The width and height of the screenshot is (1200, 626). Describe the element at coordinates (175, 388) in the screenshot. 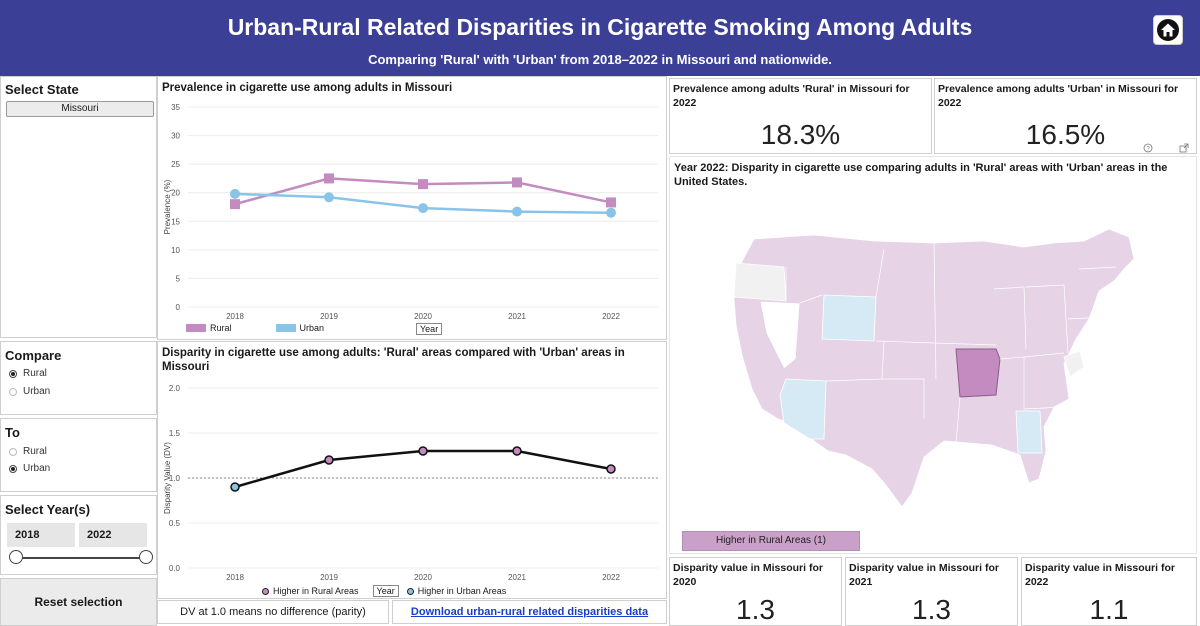

I see `y-tick-label: 2.0` at that location.